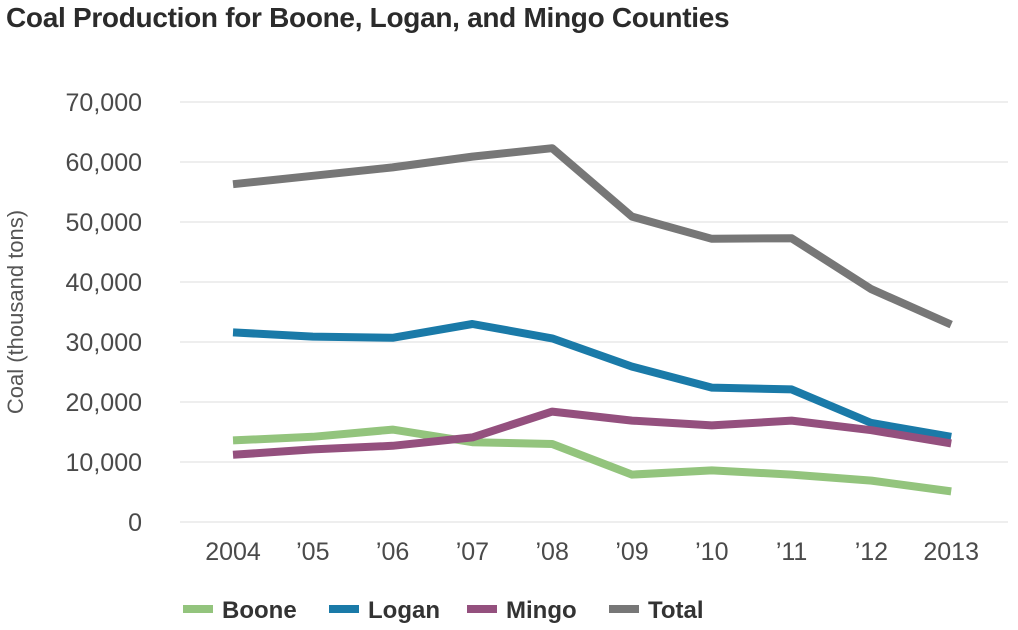 The height and width of the screenshot is (630, 1018). I want to click on x-tick-label: ’05, so click(312, 552).